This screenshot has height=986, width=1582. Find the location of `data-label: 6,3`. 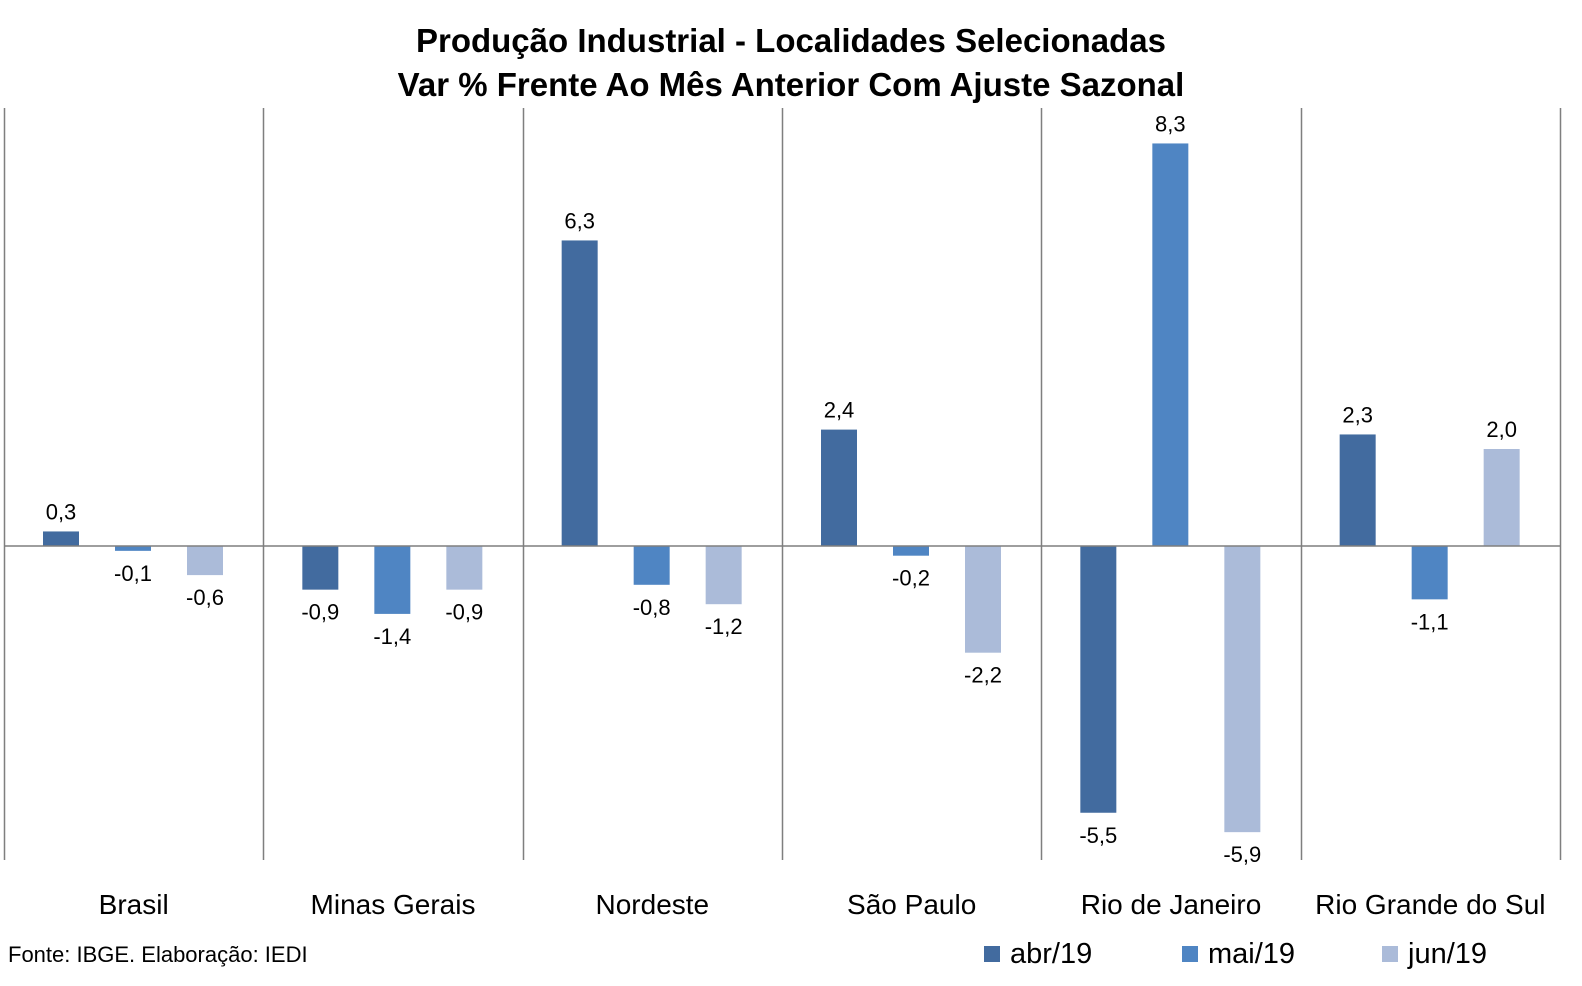

data-label: 6,3 is located at coordinates (579, 220).